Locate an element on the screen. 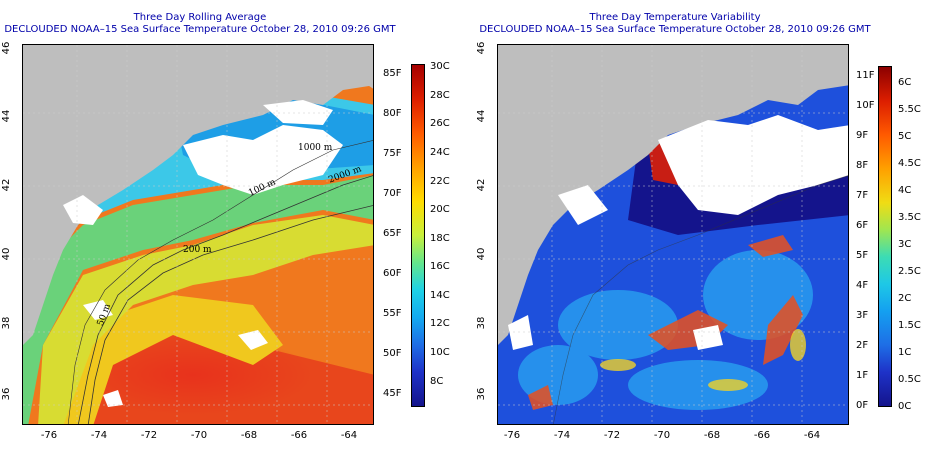 This screenshot has height=475, width=950. colorbar-tick-f: 80F is located at coordinates (392, 113).